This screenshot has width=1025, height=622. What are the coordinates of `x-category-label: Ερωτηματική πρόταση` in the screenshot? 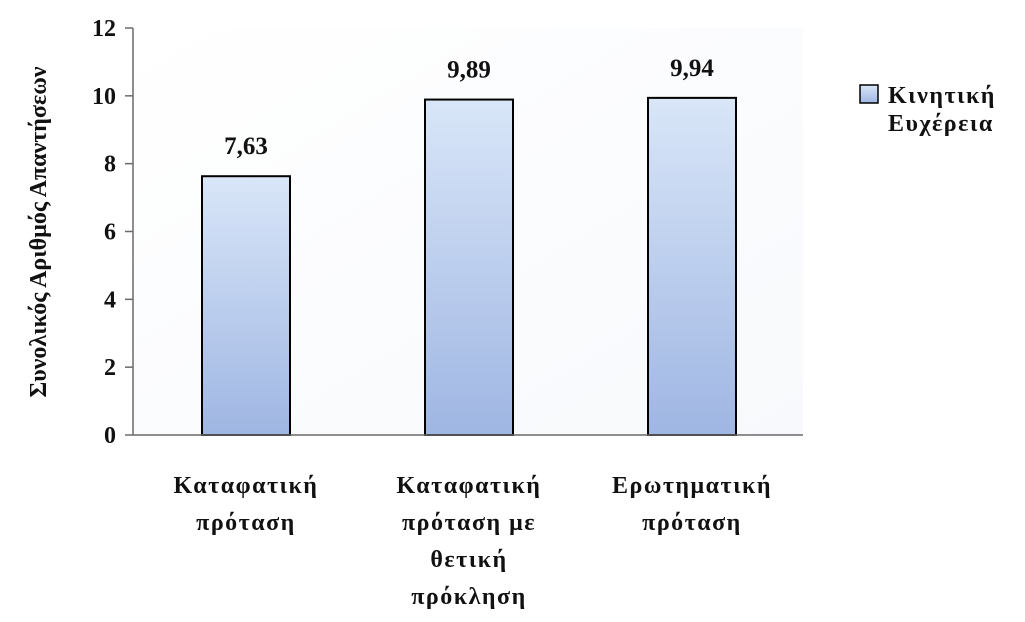 It's located at (692, 504).